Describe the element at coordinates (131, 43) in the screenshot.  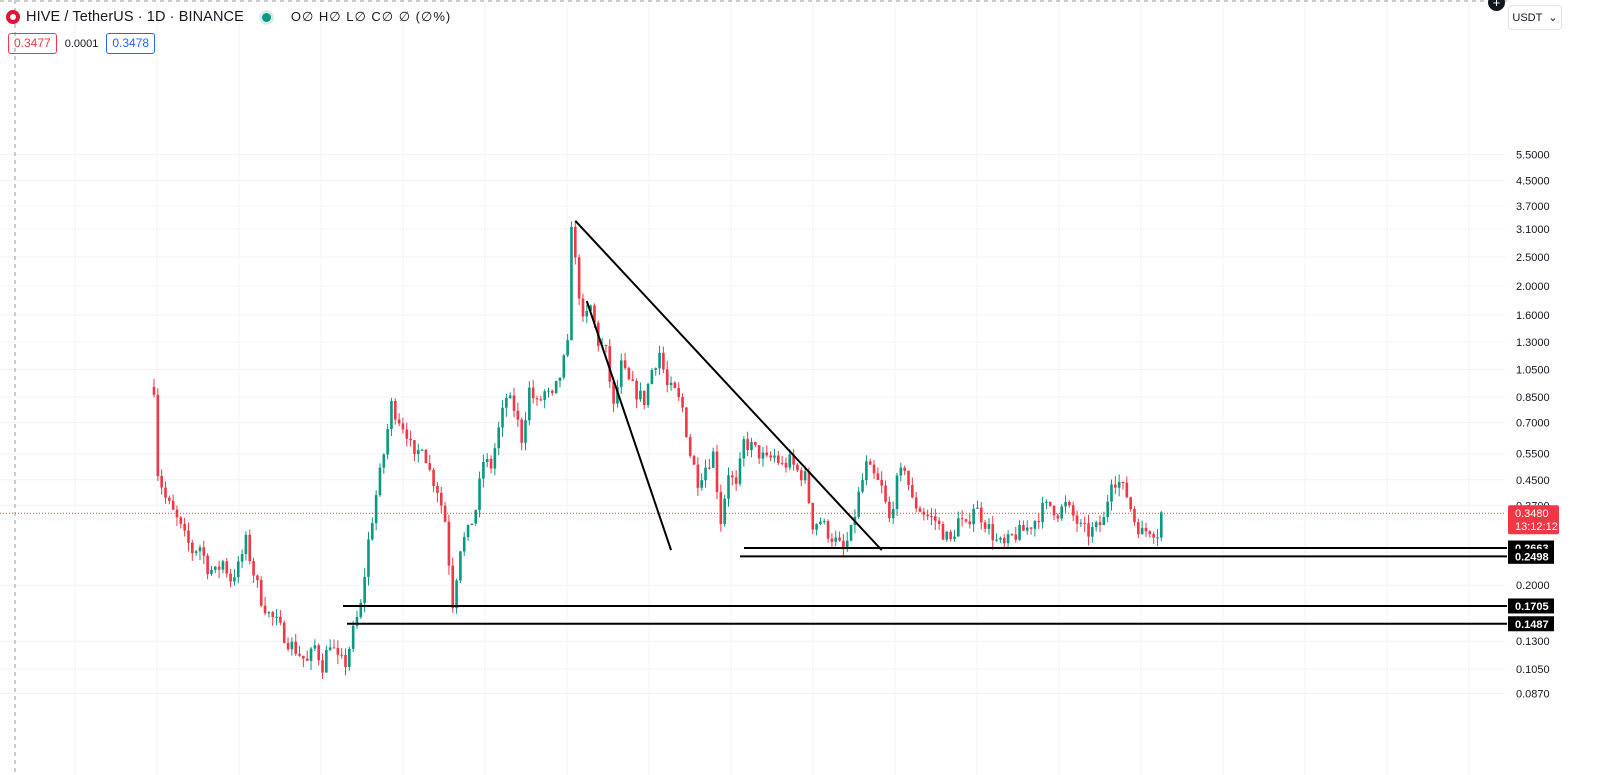
I see `buy-price-button: 0.3478` at that location.